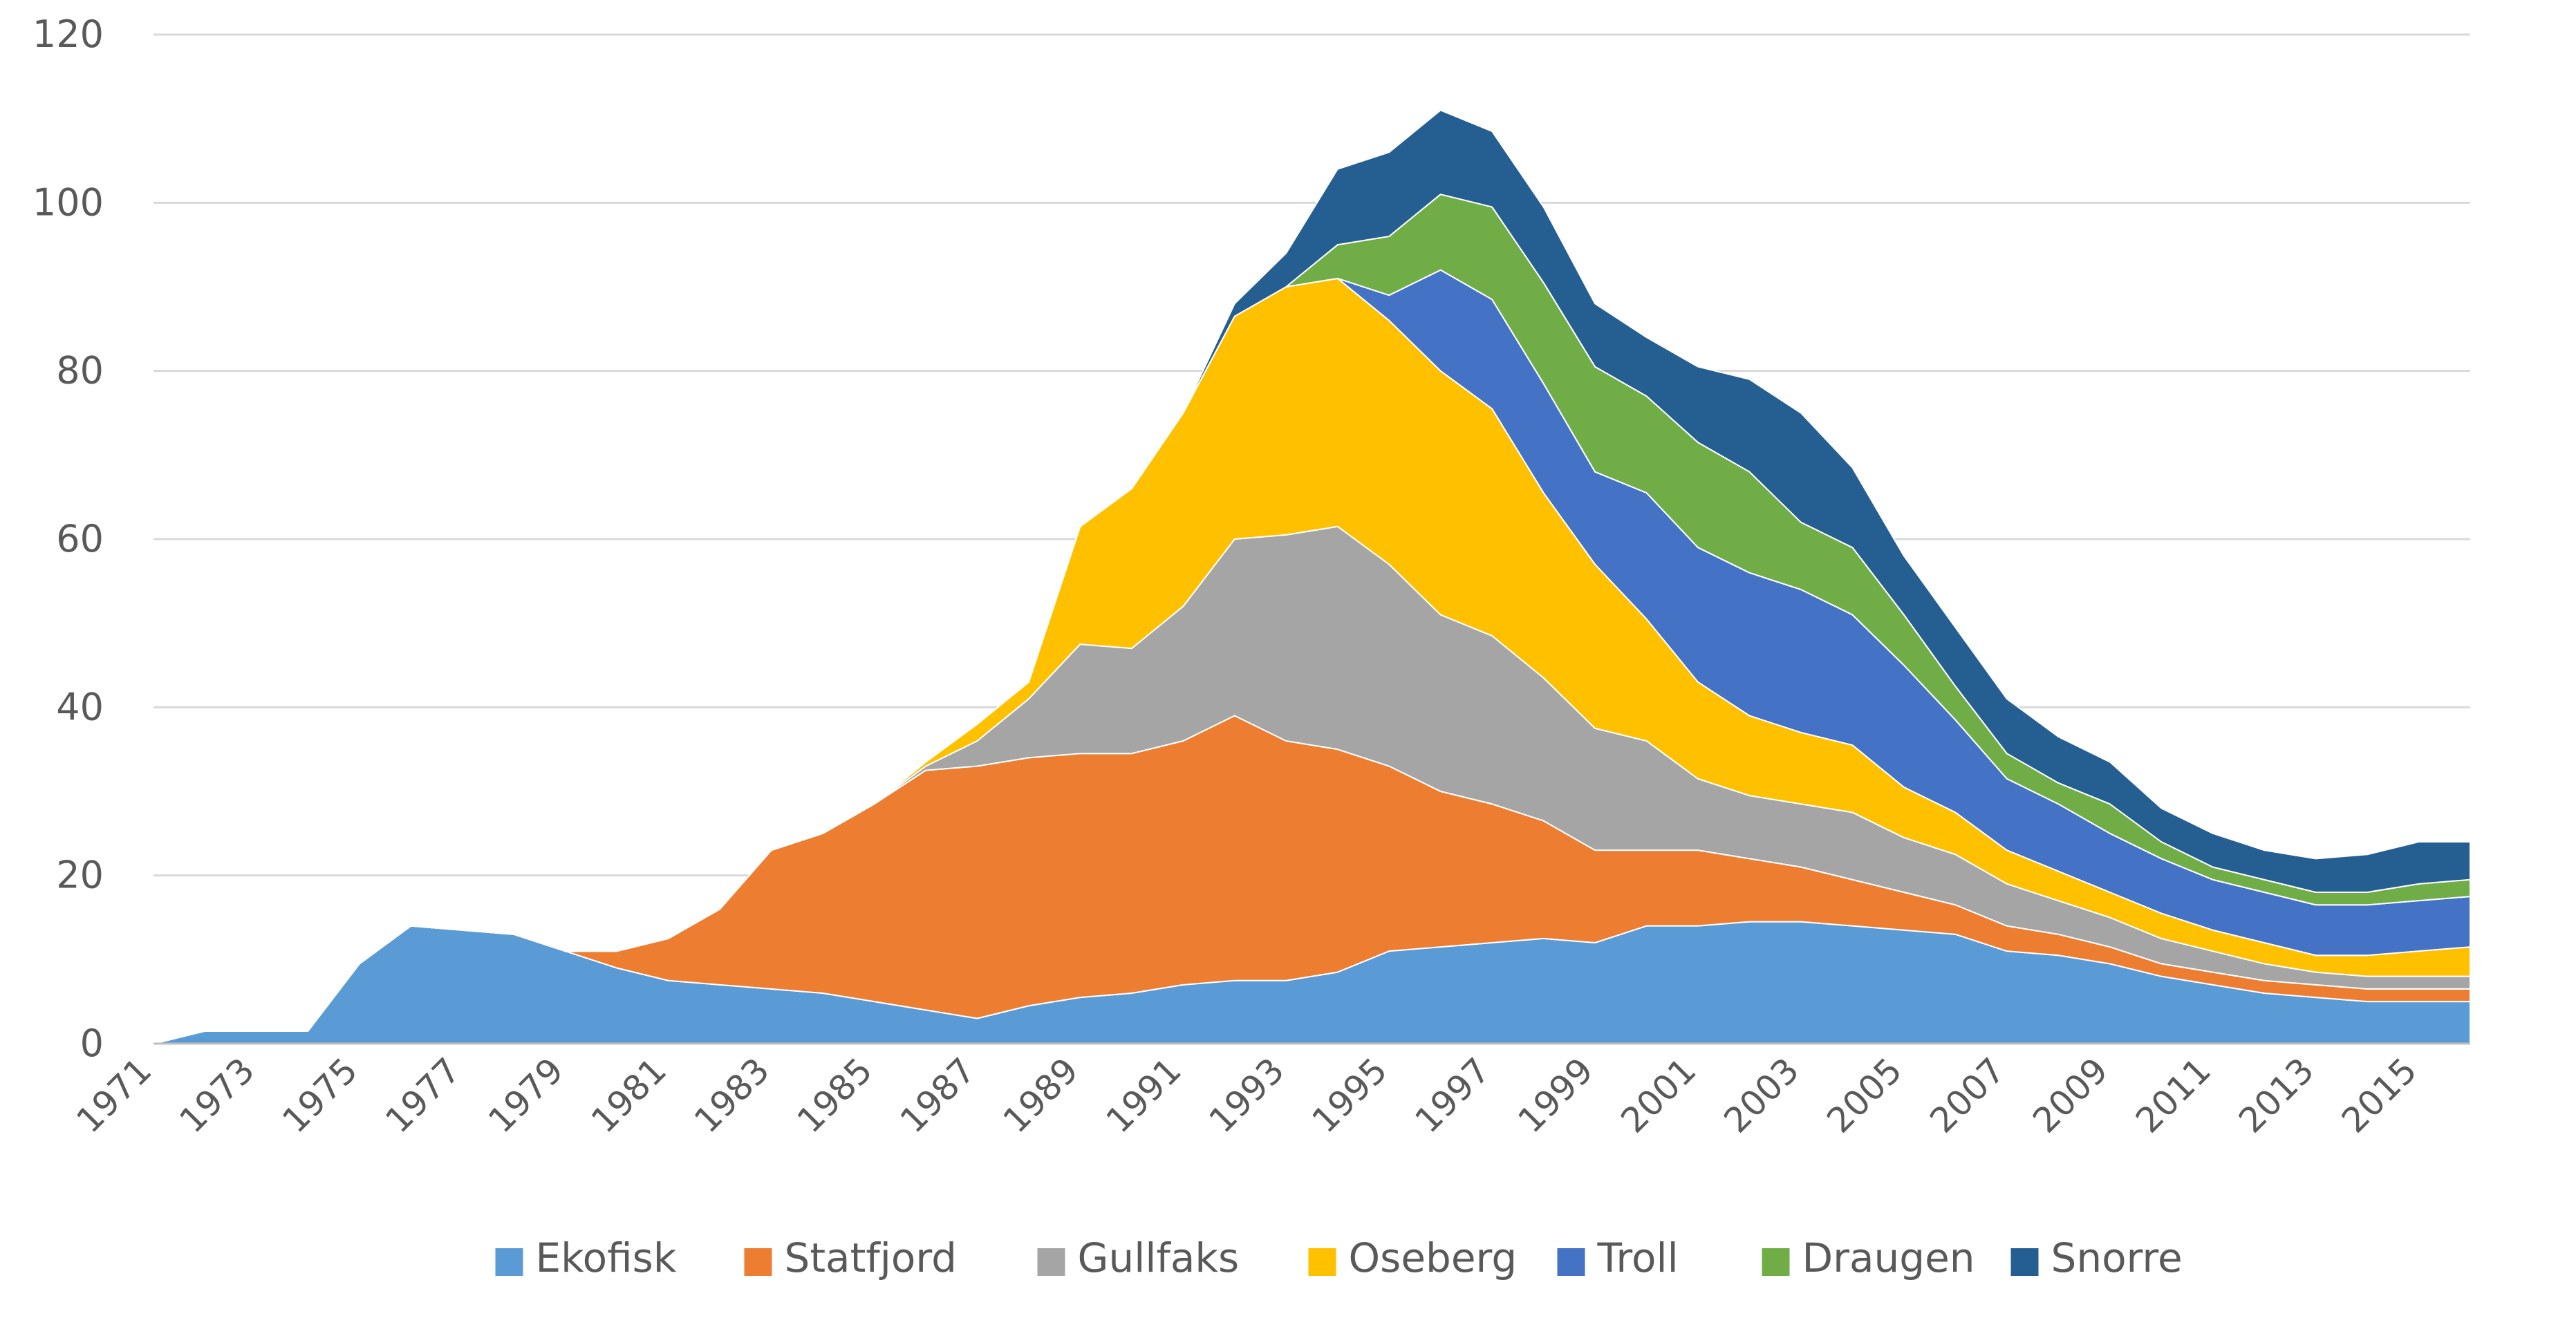 This screenshot has height=1327, width=2576. What do you see at coordinates (606, 1258) in the screenshot?
I see `legend-label: Ekofisk` at bounding box center [606, 1258].